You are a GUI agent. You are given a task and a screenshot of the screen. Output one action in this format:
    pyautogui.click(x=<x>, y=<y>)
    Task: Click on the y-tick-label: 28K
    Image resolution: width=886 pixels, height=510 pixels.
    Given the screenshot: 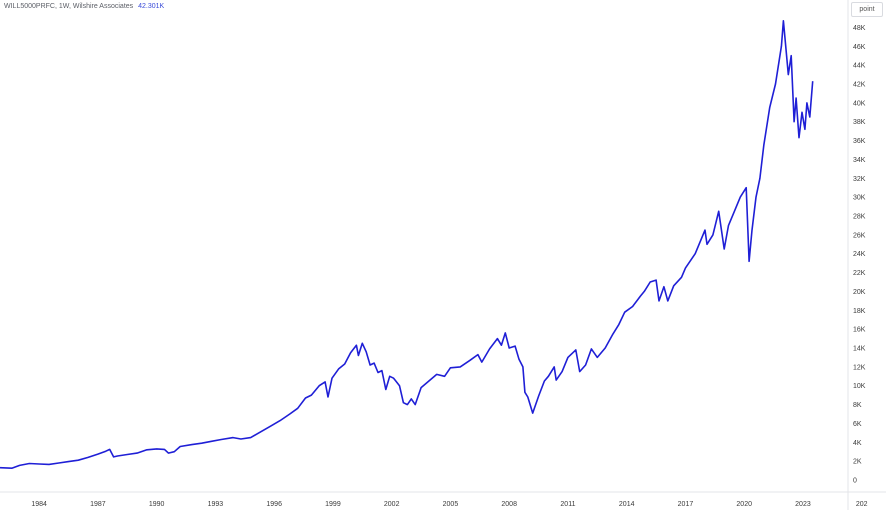 What is the action you would take?
    pyautogui.click(x=859, y=217)
    